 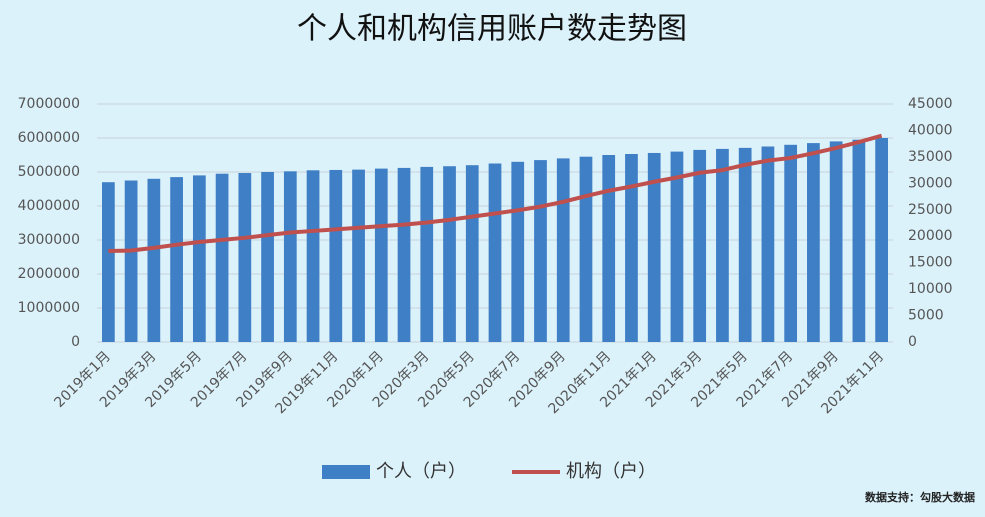 What do you see at coordinates (930, 210) in the screenshot?
I see `y2-tick-label: 25000` at bounding box center [930, 210].